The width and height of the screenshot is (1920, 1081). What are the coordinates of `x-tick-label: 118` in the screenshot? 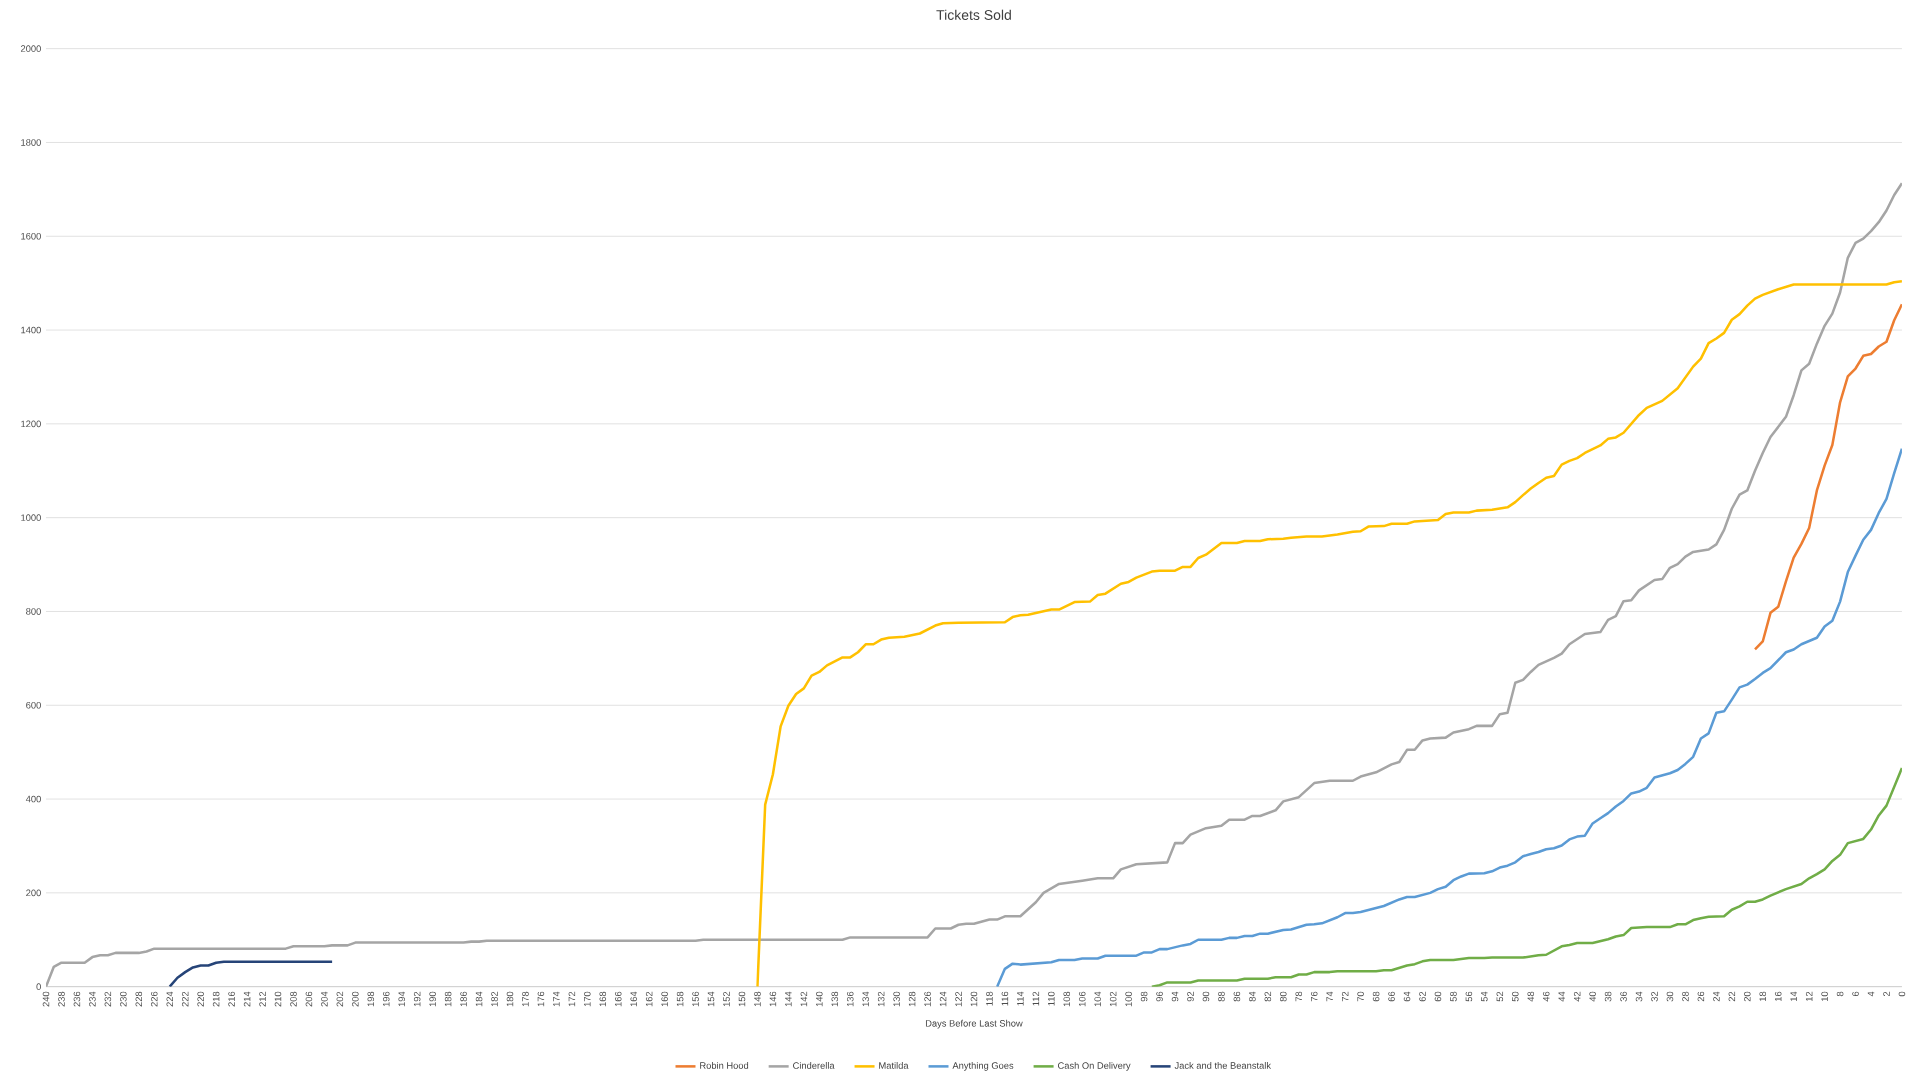 It's located at (989, 998).